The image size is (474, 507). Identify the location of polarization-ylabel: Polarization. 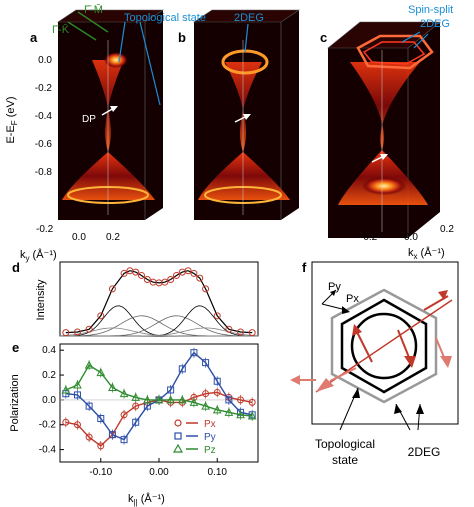
(15, 402).